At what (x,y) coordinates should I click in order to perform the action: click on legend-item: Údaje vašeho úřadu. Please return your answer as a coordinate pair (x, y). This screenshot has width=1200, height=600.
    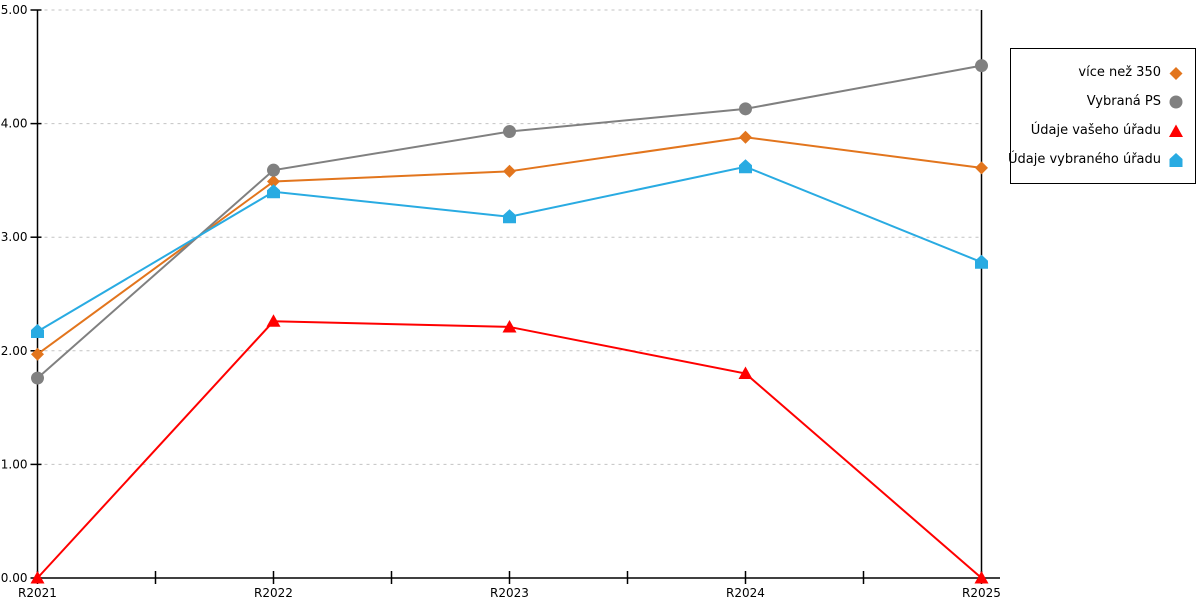
    Looking at the image, I should click on (1103, 130).